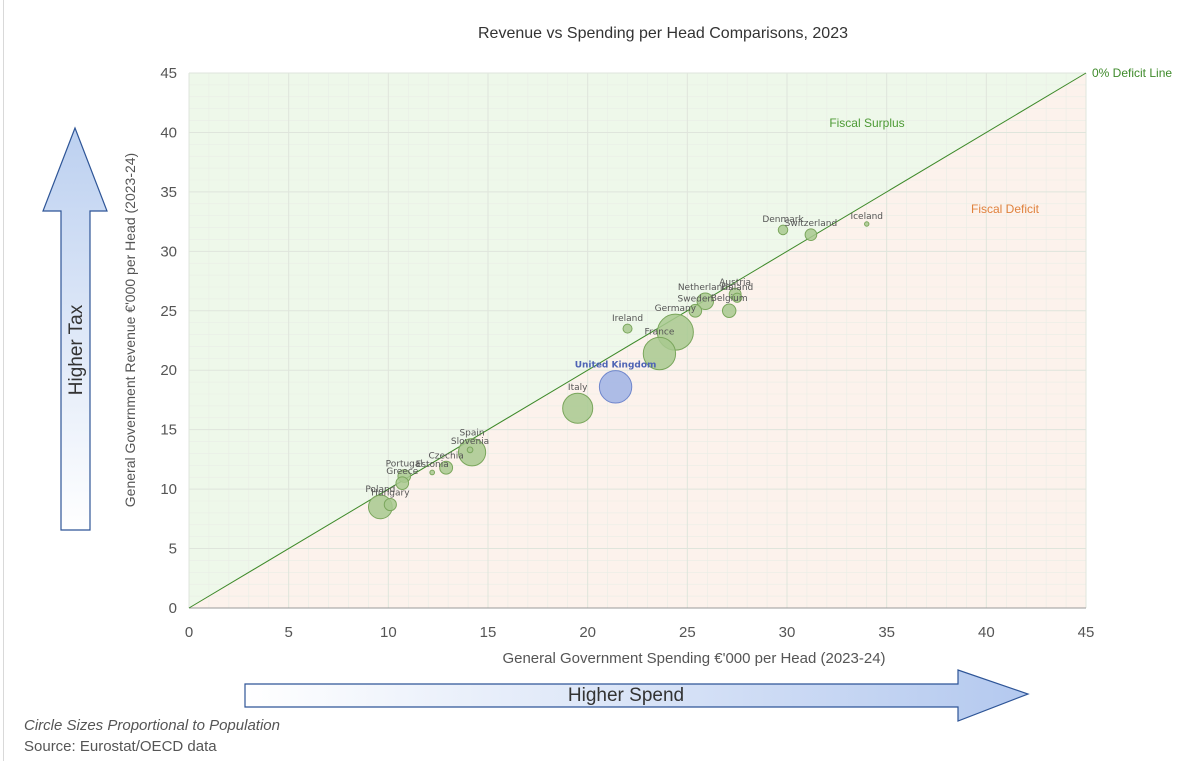  I want to click on bubble-label-sweden: Sweden, so click(696, 299).